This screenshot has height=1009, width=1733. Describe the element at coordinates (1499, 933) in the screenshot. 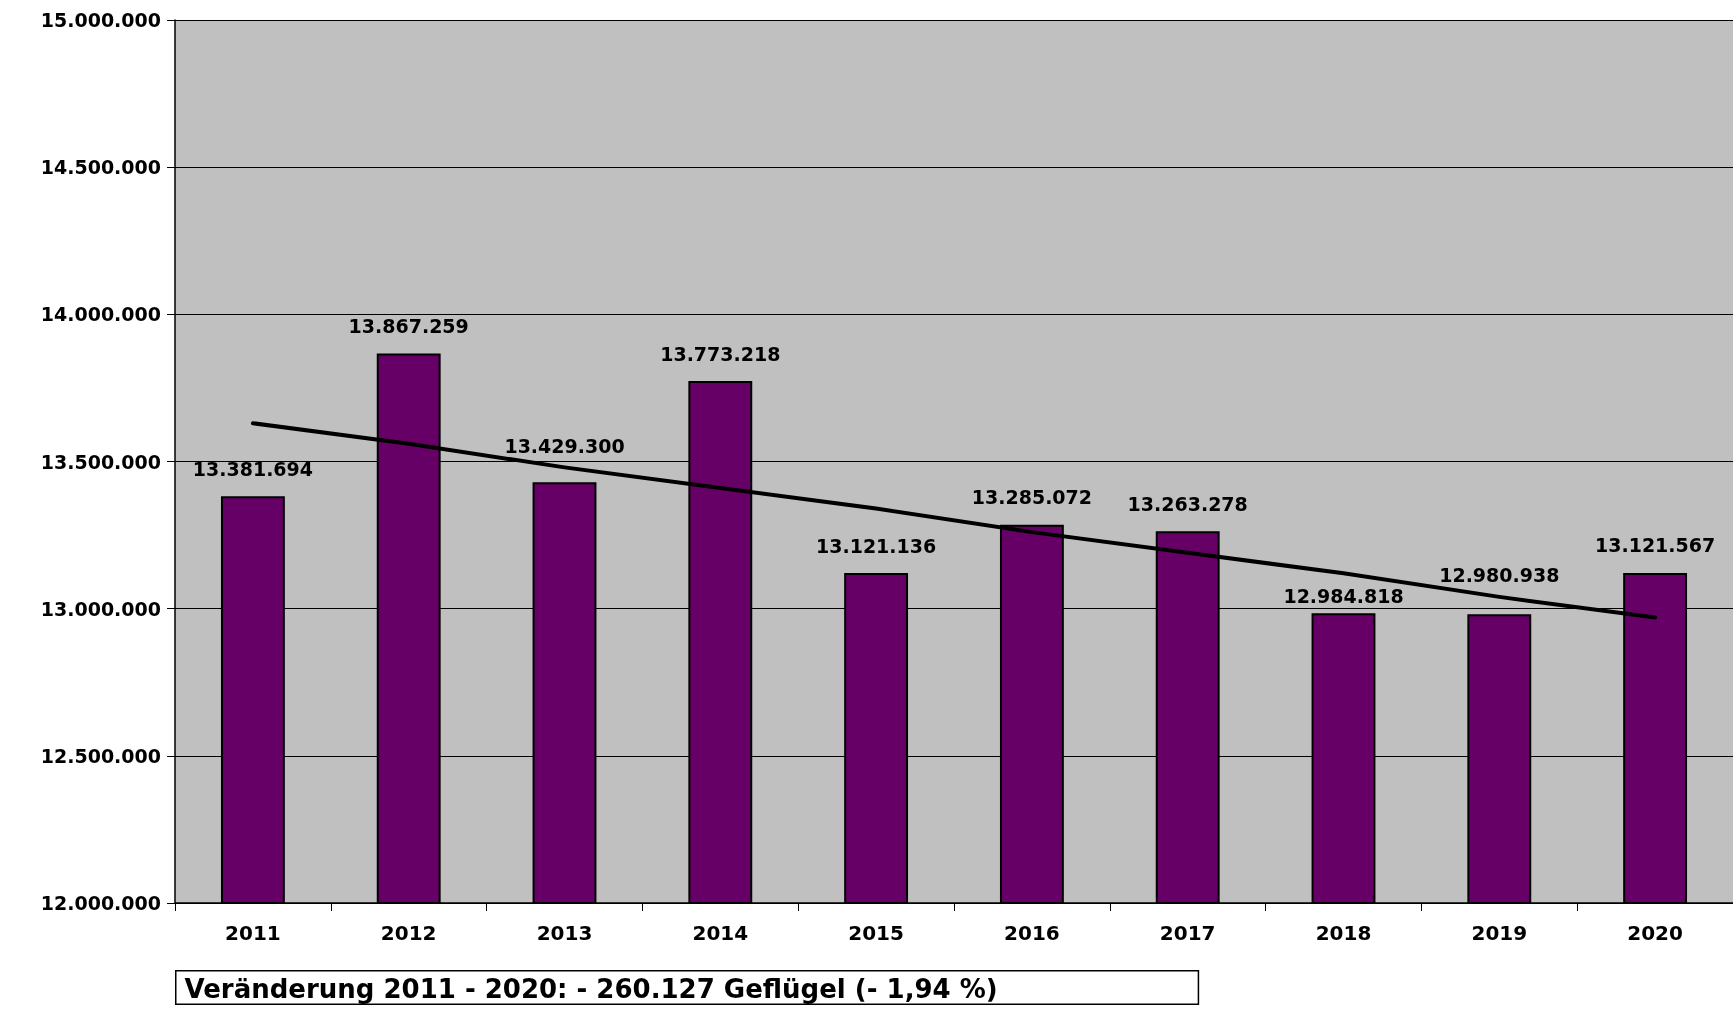

I see `x-tick-label: 2019` at that location.